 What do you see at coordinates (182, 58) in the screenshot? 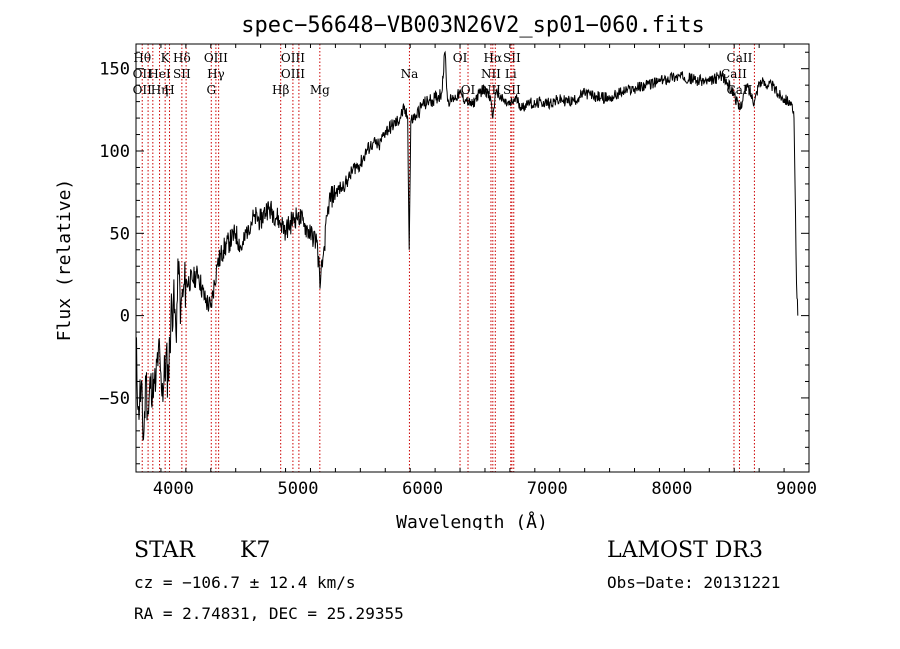
I see `line-marker-label: Hδ` at bounding box center [182, 58].